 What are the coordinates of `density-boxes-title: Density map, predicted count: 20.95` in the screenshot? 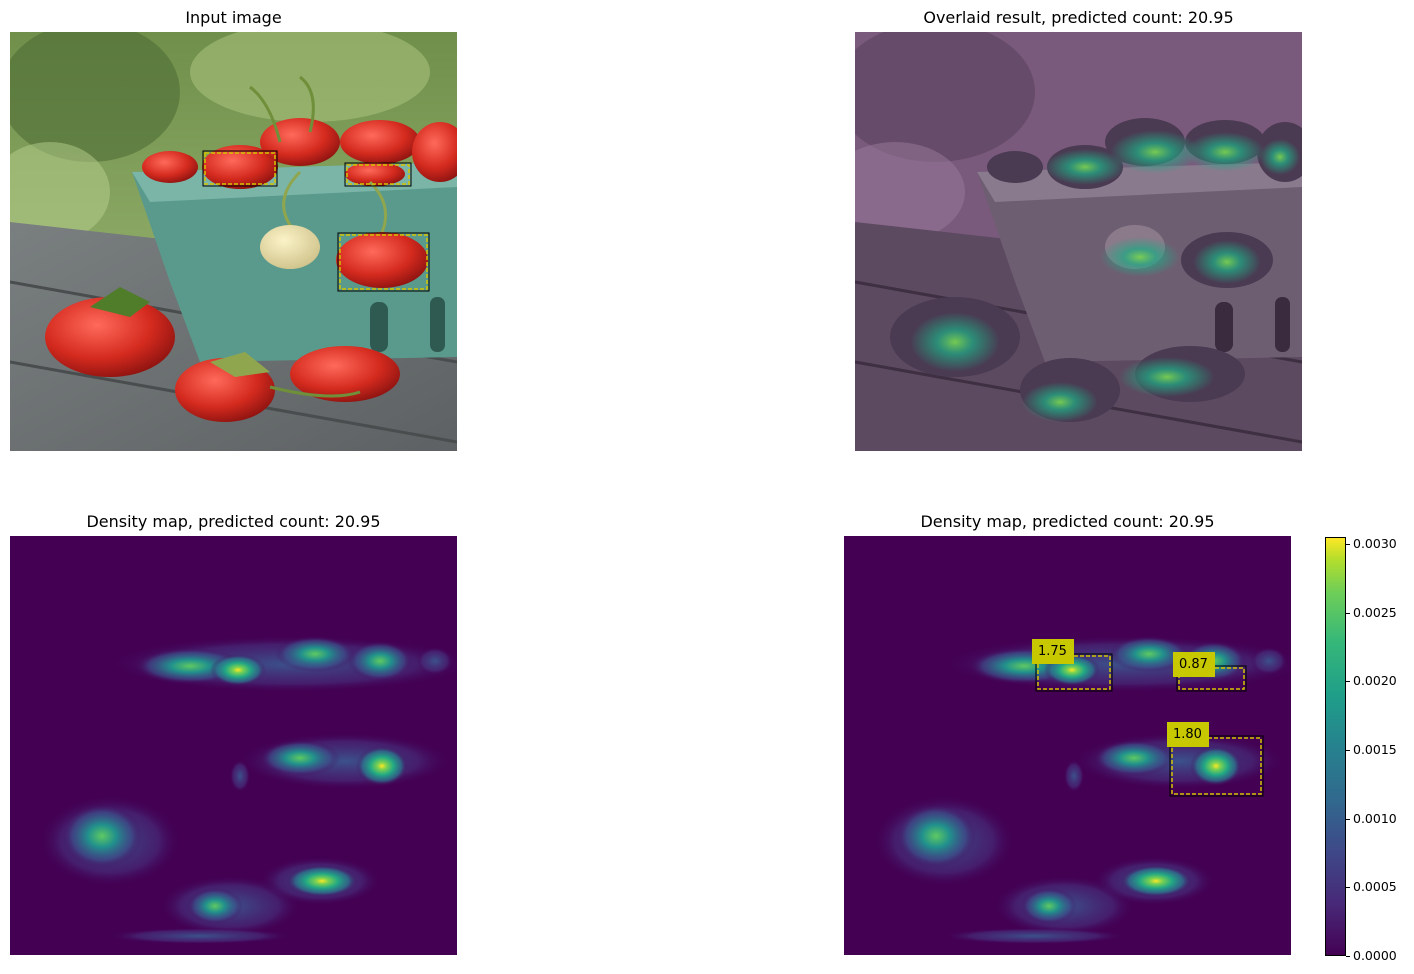 It's located at (1067, 521).